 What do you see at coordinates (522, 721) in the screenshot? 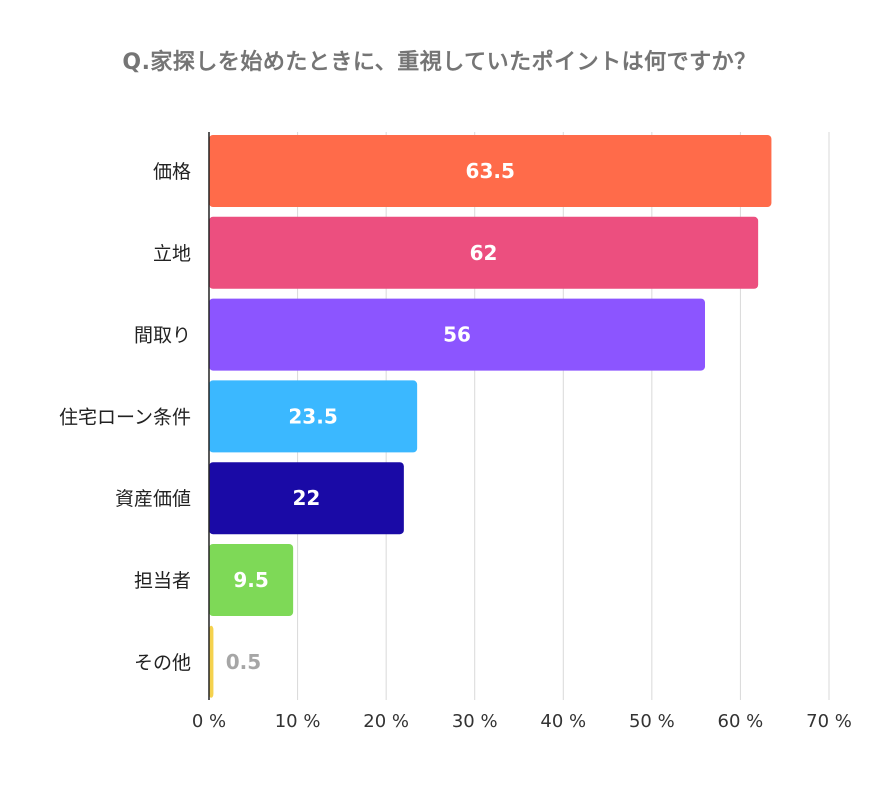
I see `x-tick-labels: 0 % 10 % 20 % 30 % 40 % 50 % 60 % 70 %` at bounding box center [522, 721].